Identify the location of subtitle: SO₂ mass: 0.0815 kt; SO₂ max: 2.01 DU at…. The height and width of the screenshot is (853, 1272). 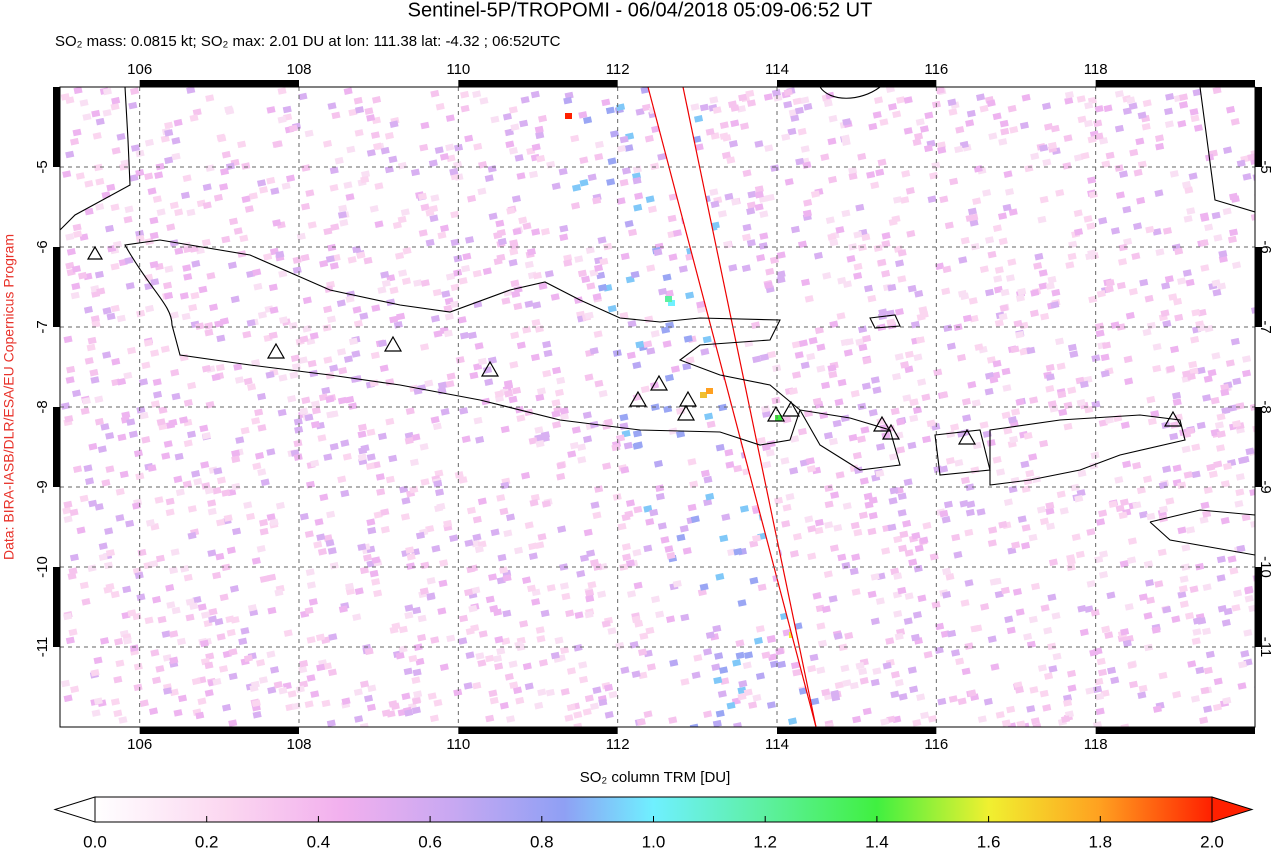
(308, 41).